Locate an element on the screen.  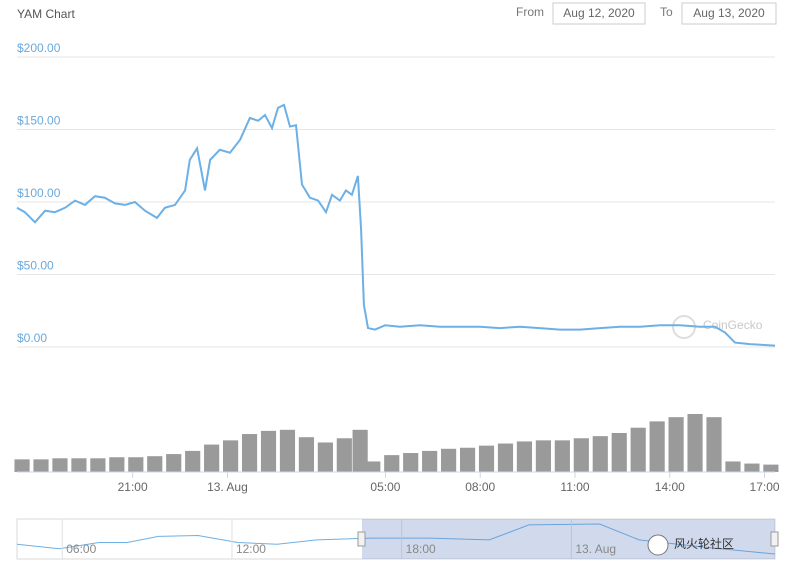
watermark: CoinGecko is located at coordinates (733, 325).